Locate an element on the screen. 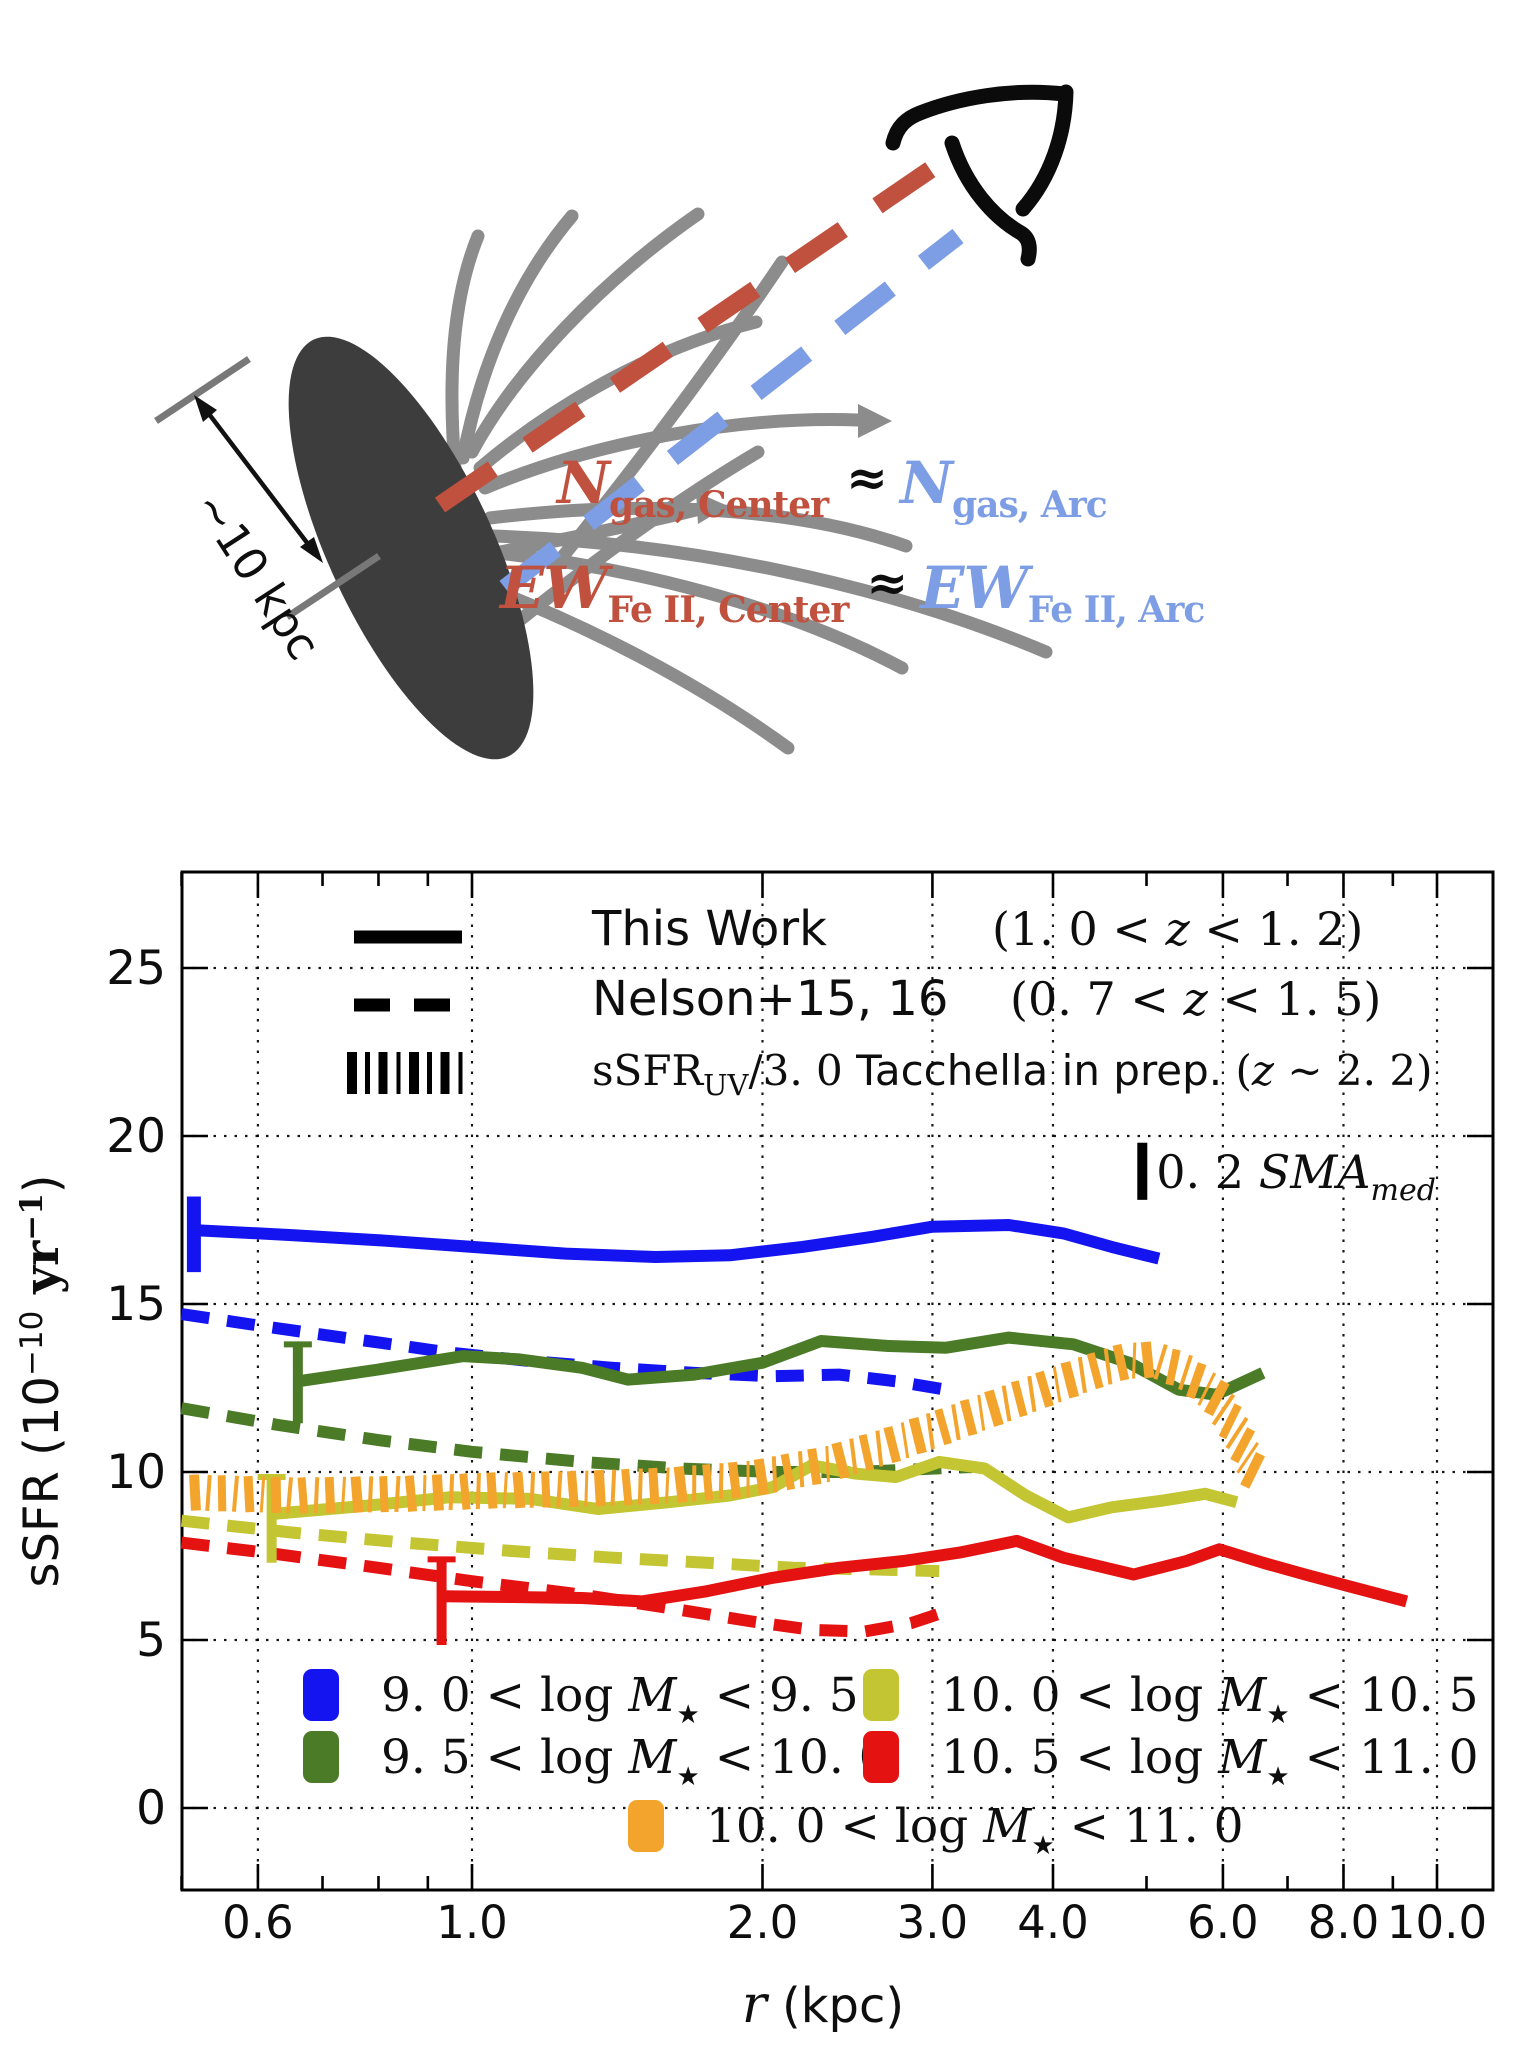  y-tick-label: 20 is located at coordinates (136, 1136).